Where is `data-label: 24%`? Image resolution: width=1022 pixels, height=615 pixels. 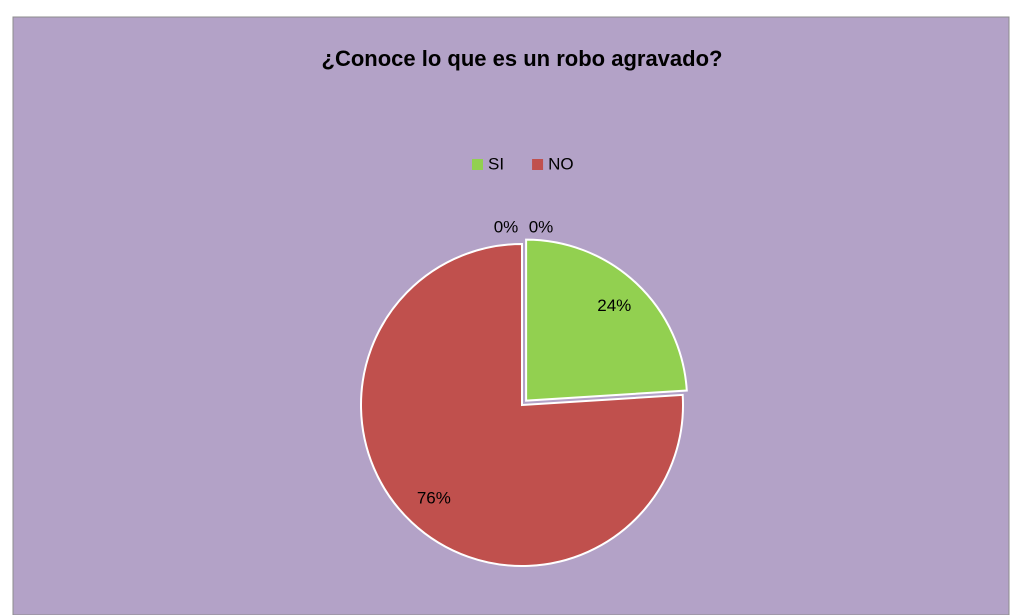
data-label: 24% is located at coordinates (614, 305).